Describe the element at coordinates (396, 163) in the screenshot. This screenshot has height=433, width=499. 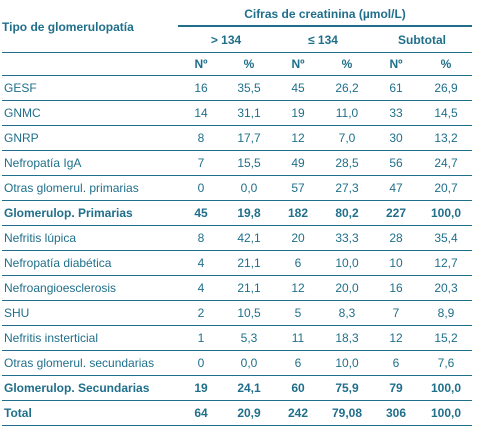
I see `table-cell: 56` at that location.